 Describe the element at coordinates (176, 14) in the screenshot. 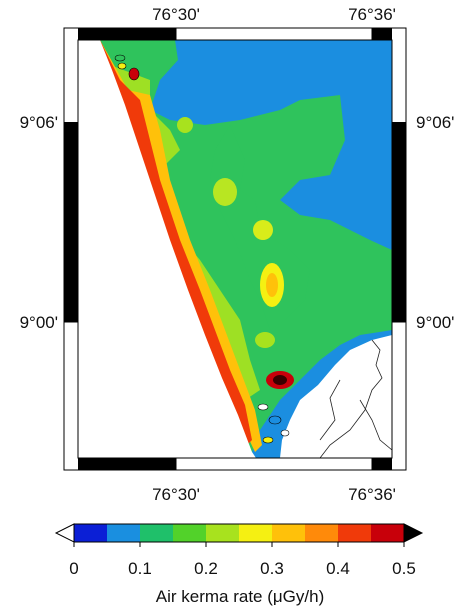

I see `top-tick-label-76-30: 76°30'` at that location.